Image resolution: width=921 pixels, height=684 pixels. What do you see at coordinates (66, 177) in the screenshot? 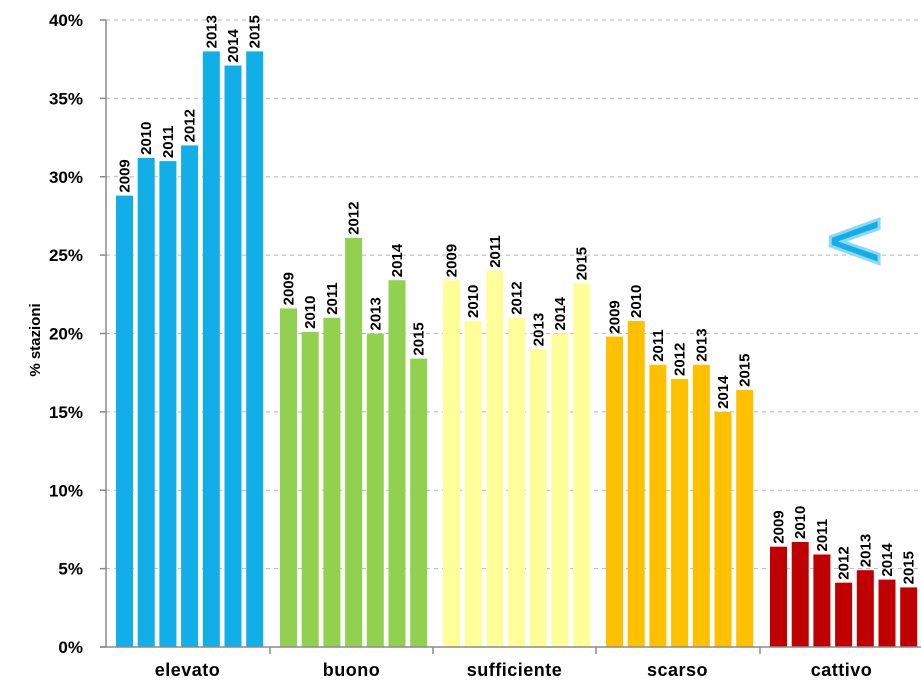
I see `y-tick-label: 30%` at bounding box center [66, 177].